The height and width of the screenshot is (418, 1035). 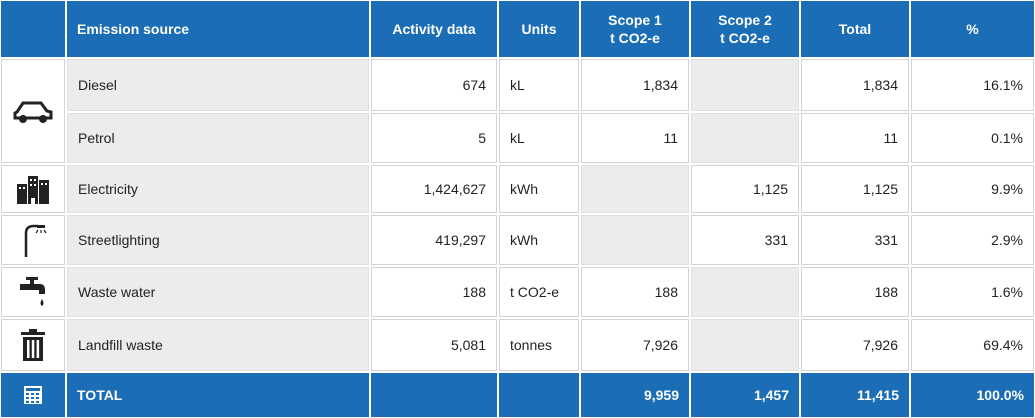 I want to click on data-cell: tonnes, so click(x=539, y=345).